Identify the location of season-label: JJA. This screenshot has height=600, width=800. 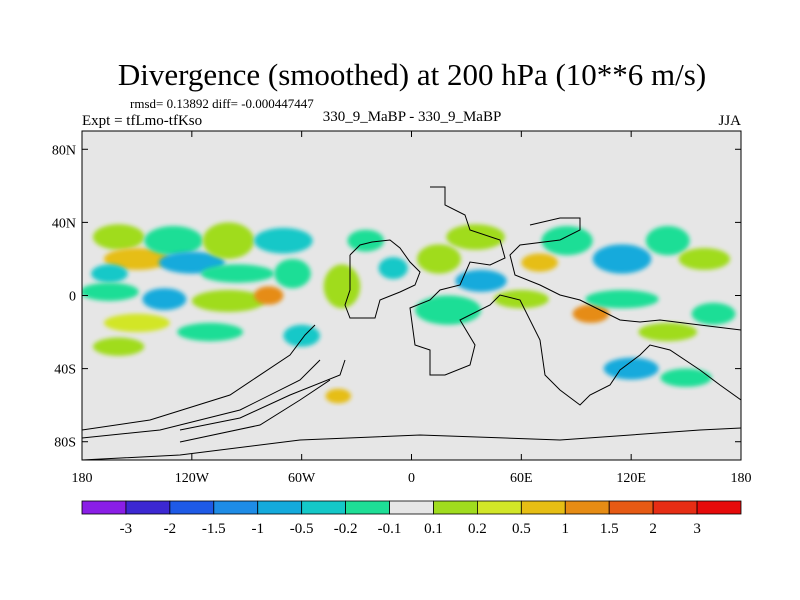
(729, 121).